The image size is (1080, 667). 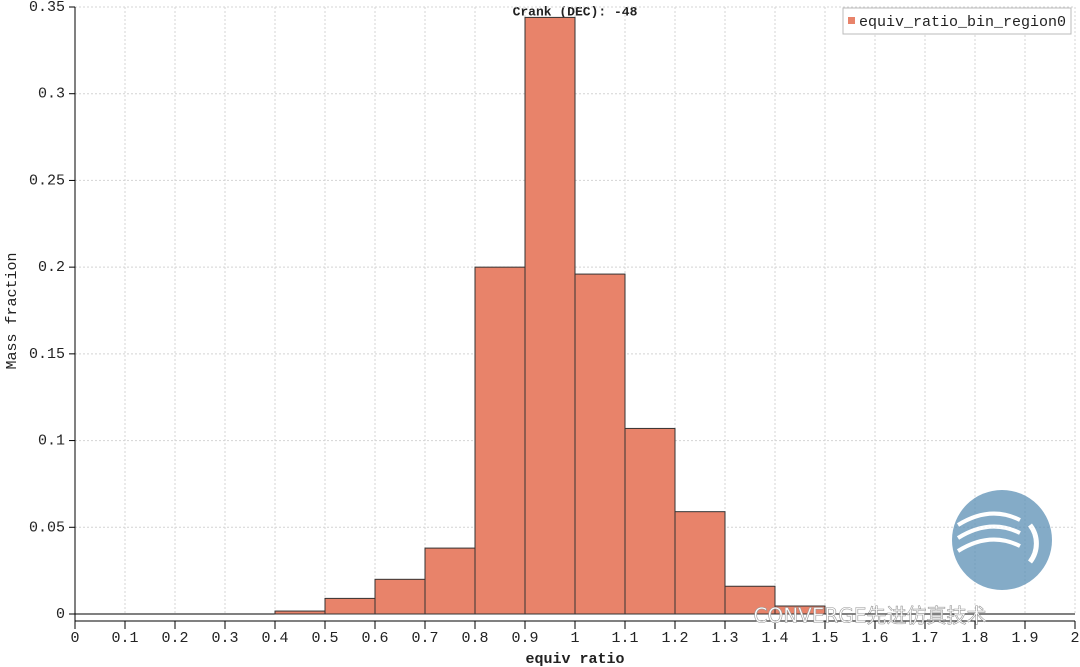 What do you see at coordinates (224, 638) in the screenshot?
I see `x-tick-label: 0.3` at bounding box center [224, 638].